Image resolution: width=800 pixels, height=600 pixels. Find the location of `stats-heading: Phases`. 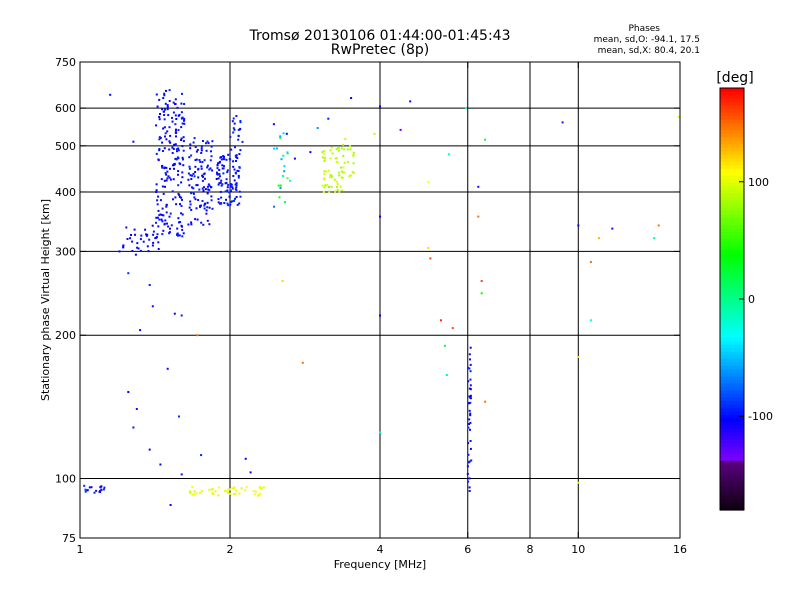

stats-heading: Phases is located at coordinates (644, 29).